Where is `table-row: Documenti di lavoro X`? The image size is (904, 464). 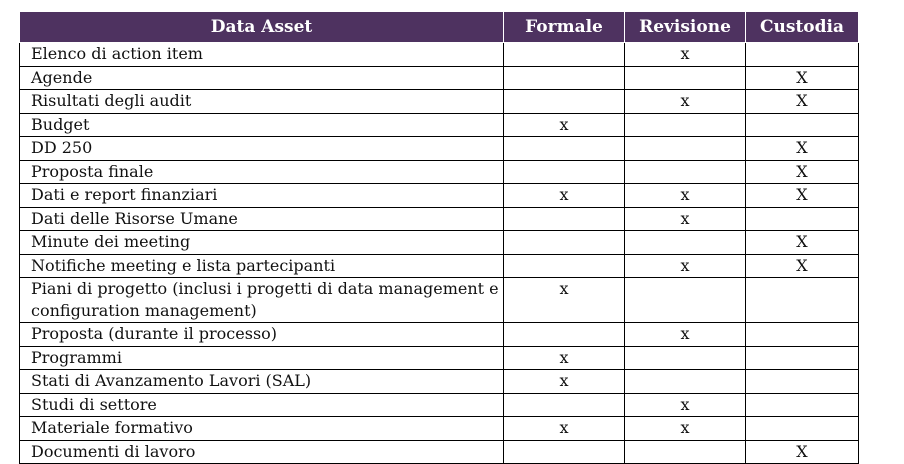 table-row: Documenti di lavoro X is located at coordinates (439, 451).